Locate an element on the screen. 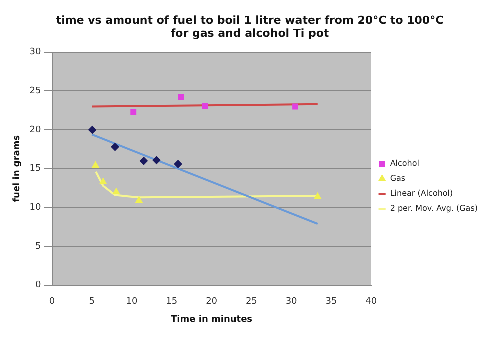  x-tick-label: 5 is located at coordinates (92, 302).